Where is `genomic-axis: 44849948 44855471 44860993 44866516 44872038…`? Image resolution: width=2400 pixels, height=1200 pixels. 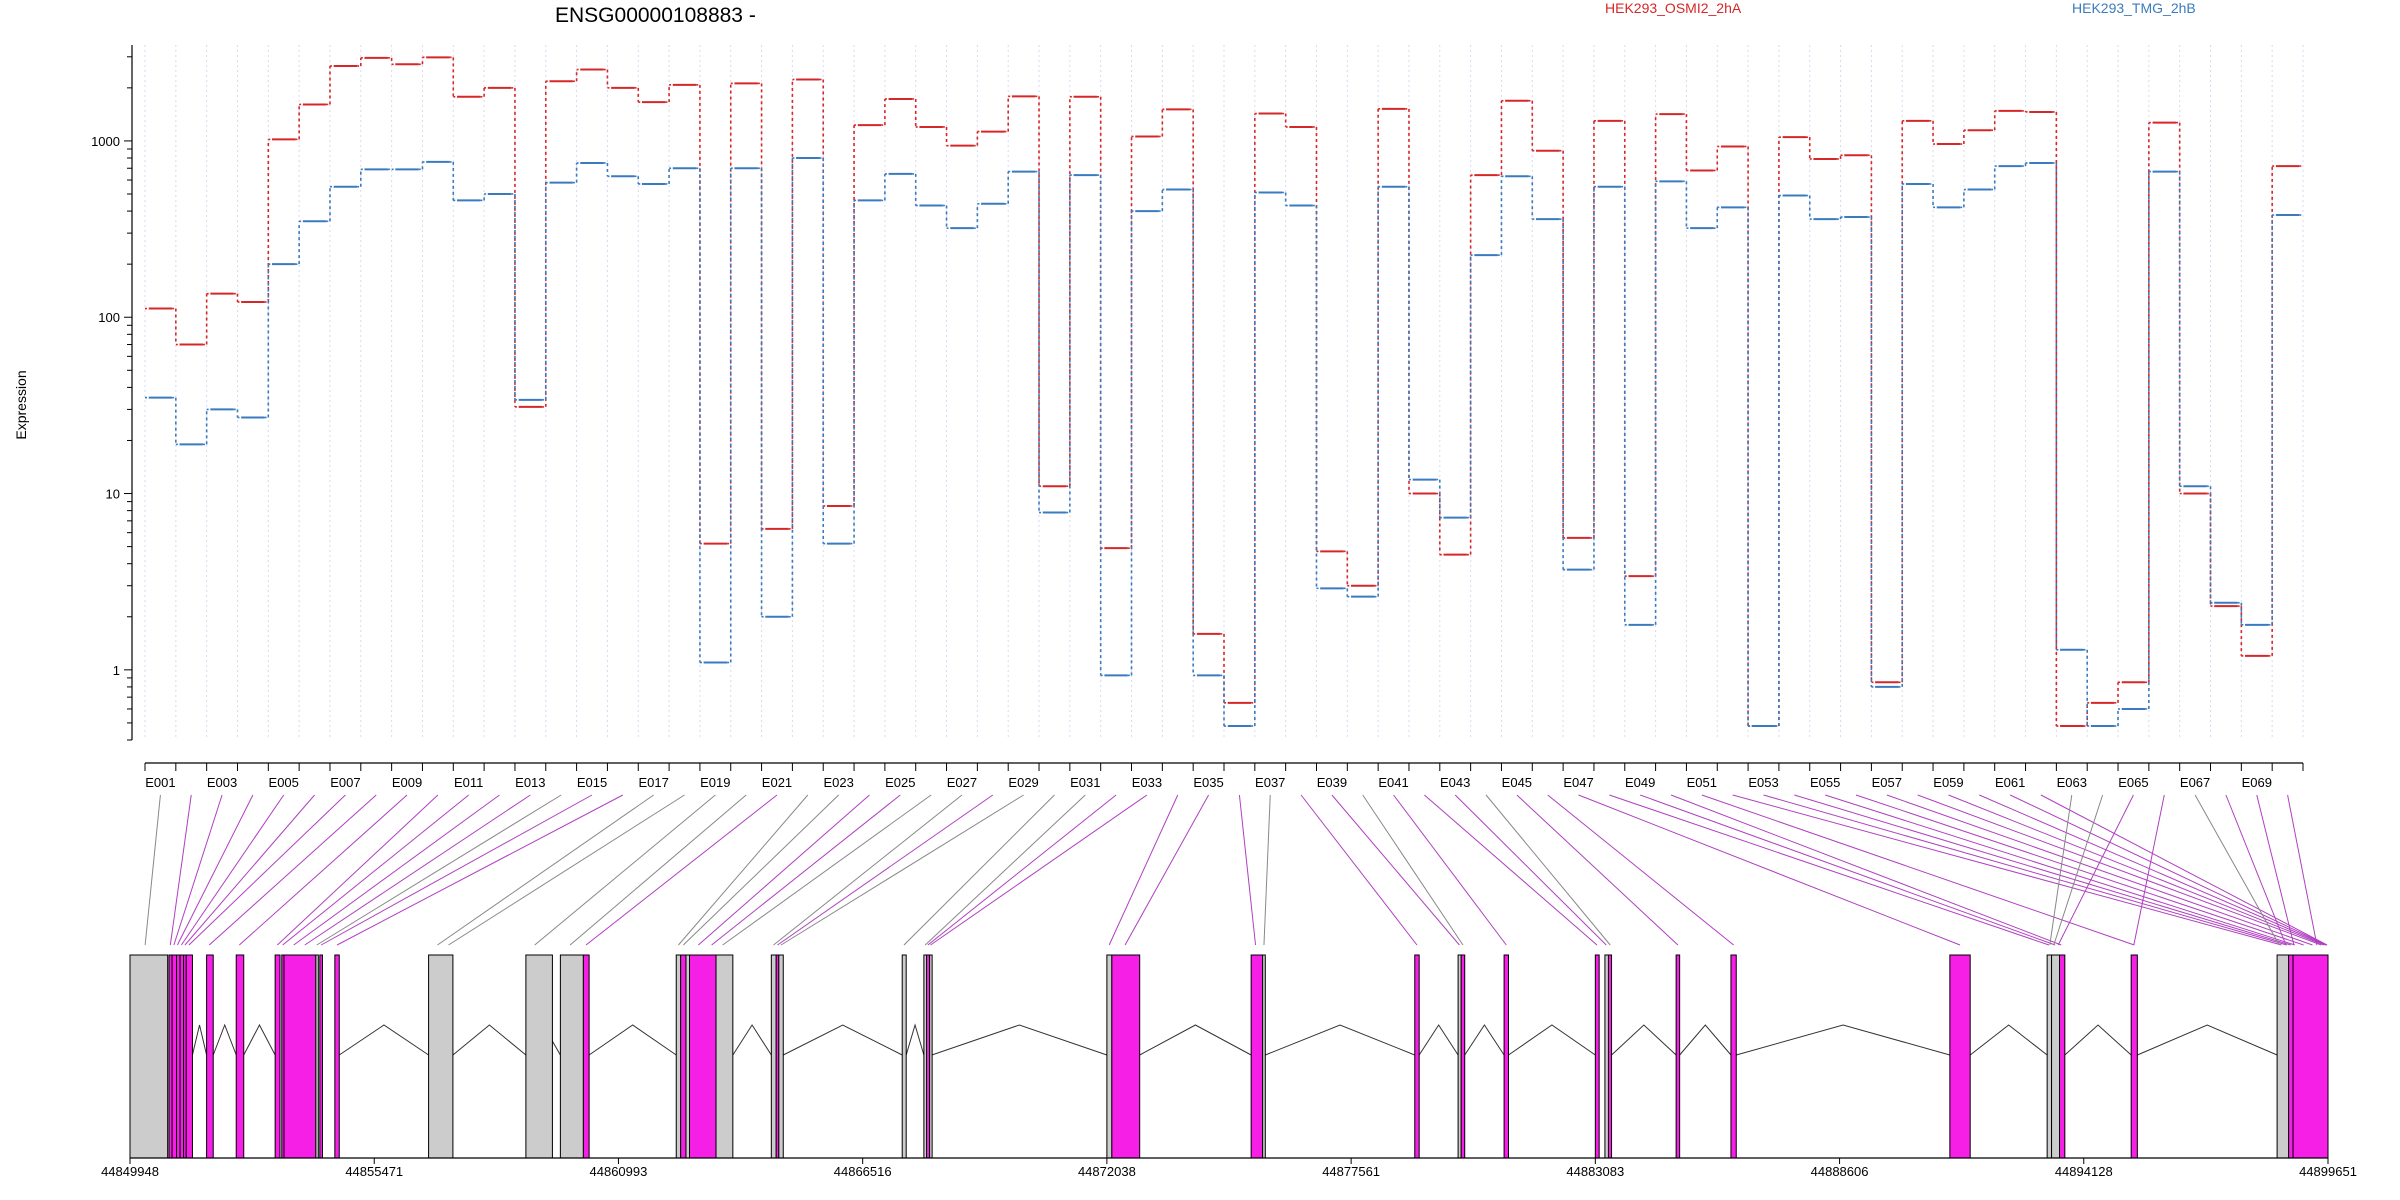 genomic-axis: 44849948 44855471 44860993 44866516 44872038… is located at coordinates (1229, 1168).